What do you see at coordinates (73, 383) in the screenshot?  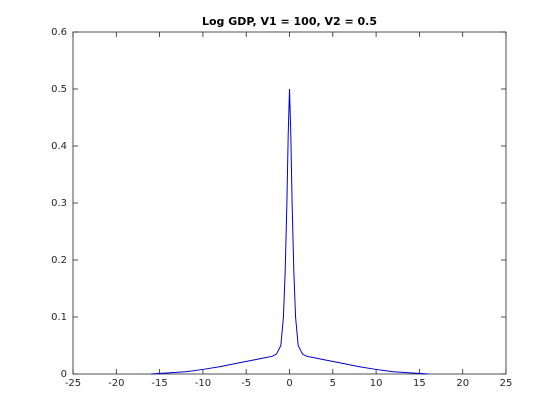 I see `x-tick-label: -25` at bounding box center [73, 383].